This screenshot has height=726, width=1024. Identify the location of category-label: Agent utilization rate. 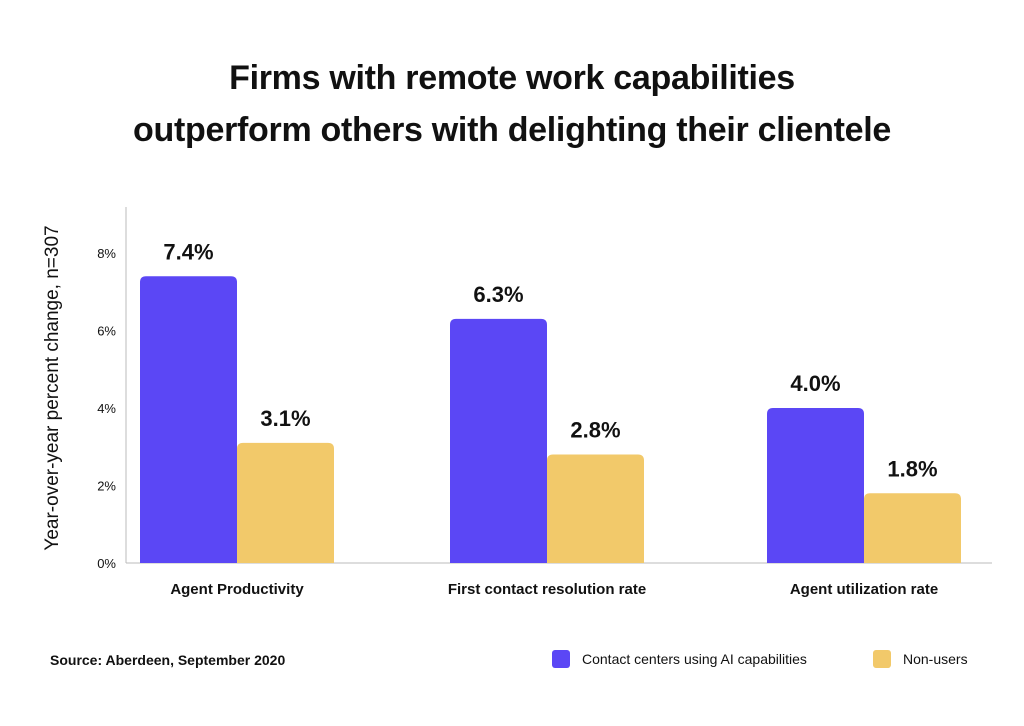
(864, 589).